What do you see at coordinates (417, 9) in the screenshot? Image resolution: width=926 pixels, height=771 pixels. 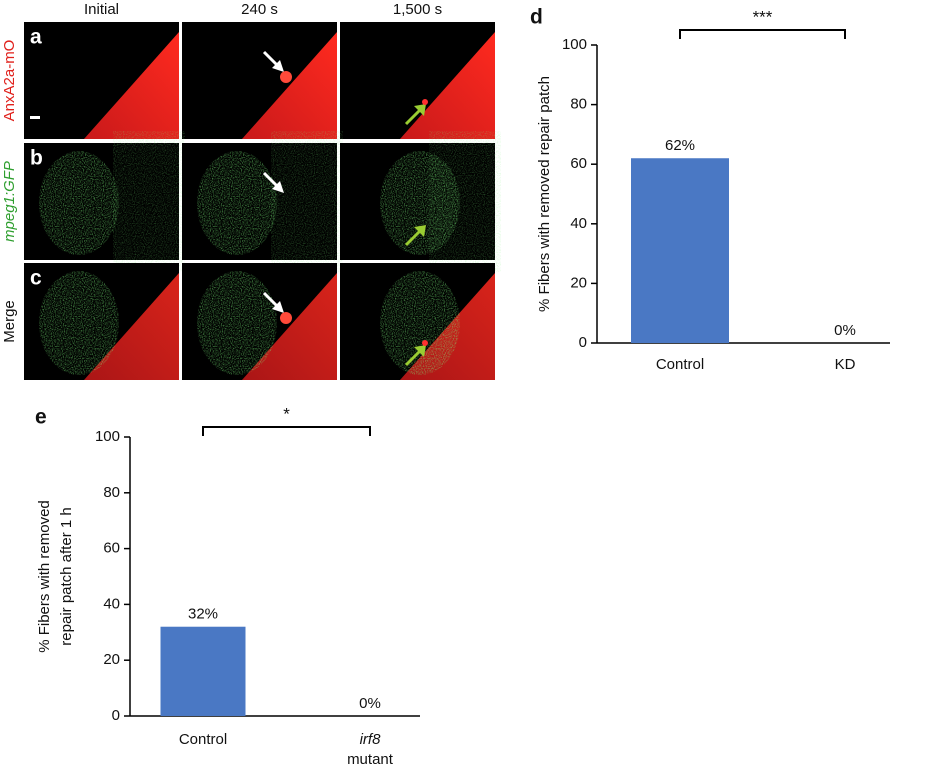 I see `column-header: 1,500 s` at bounding box center [417, 9].